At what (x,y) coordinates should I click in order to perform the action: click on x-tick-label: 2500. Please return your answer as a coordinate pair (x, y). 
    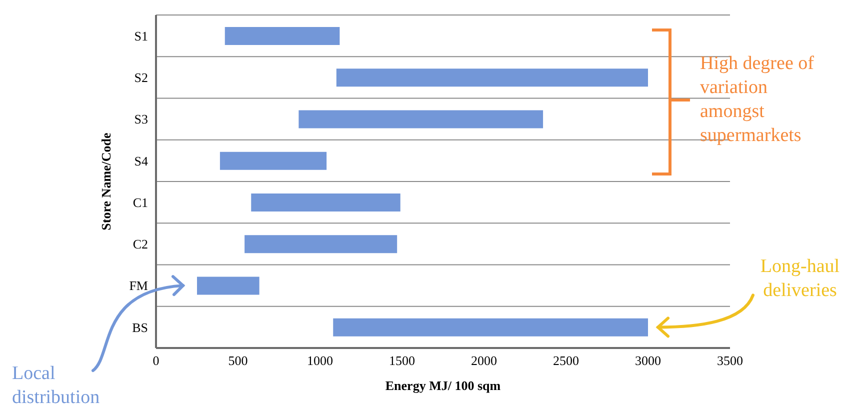
    Looking at the image, I should click on (566, 360).